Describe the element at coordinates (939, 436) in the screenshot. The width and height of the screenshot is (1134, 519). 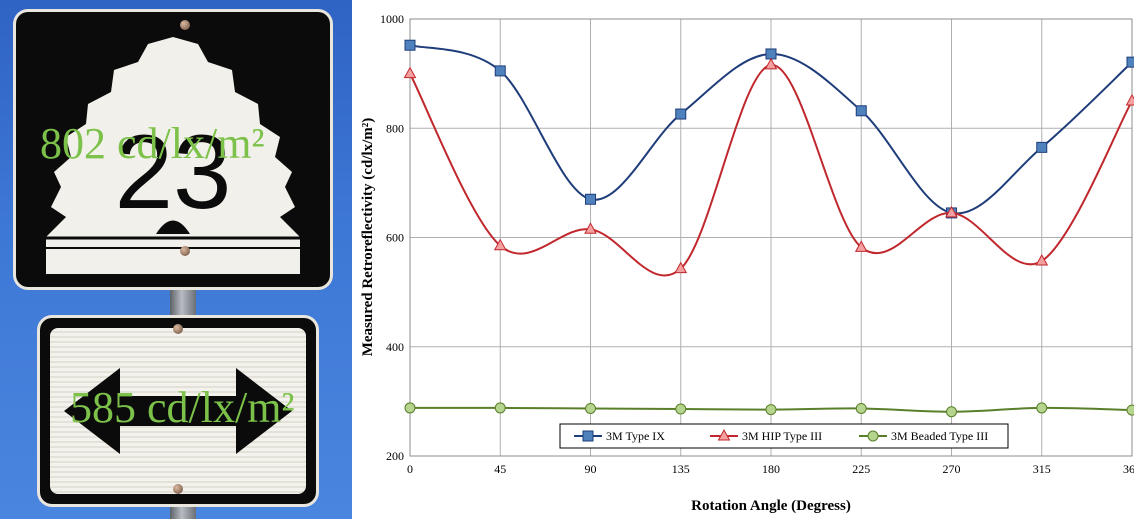
I see `legend-label: 3M Beaded Type III` at that location.